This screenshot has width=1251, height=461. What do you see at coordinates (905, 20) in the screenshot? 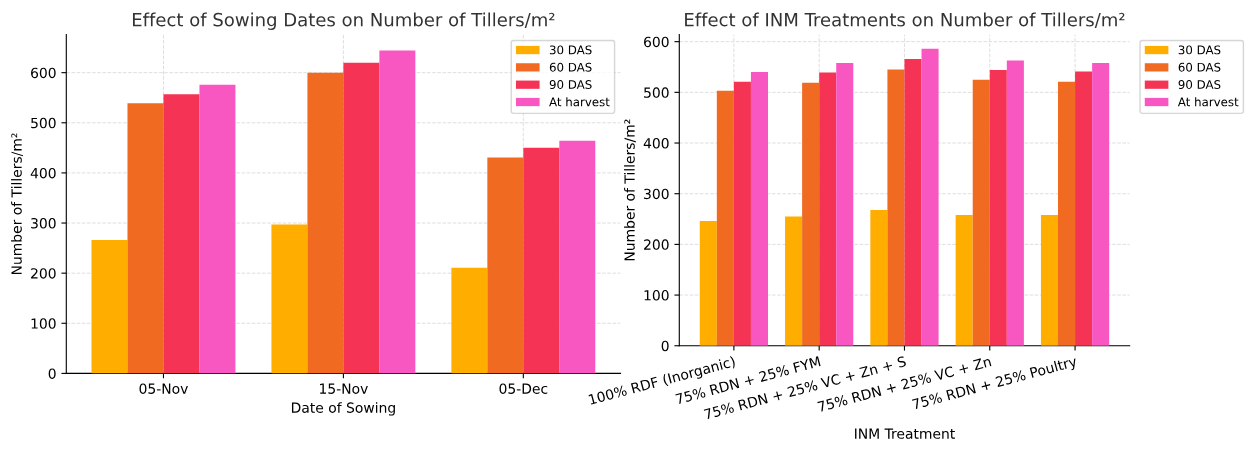
I see `chart-title: Effect of INM Treatments on Number of Tillers/m²` at bounding box center [905, 20].